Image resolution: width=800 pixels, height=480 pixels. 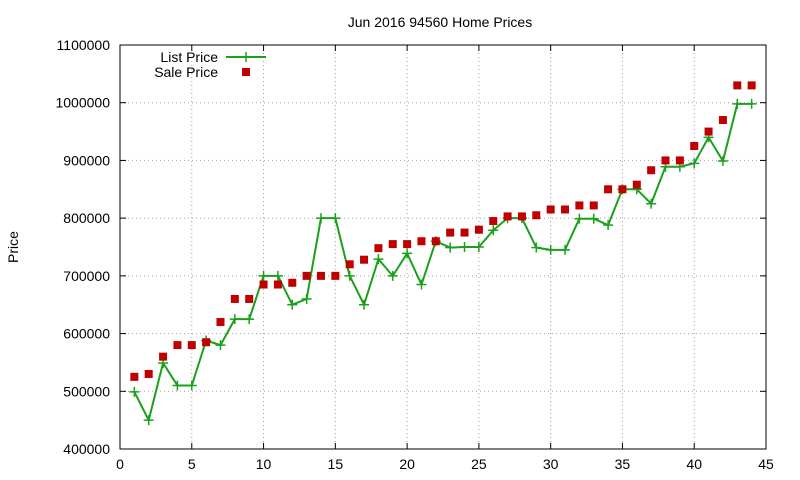 What do you see at coordinates (186, 72) in the screenshot?
I see `legend-label-sale-price: Sale Price` at bounding box center [186, 72].